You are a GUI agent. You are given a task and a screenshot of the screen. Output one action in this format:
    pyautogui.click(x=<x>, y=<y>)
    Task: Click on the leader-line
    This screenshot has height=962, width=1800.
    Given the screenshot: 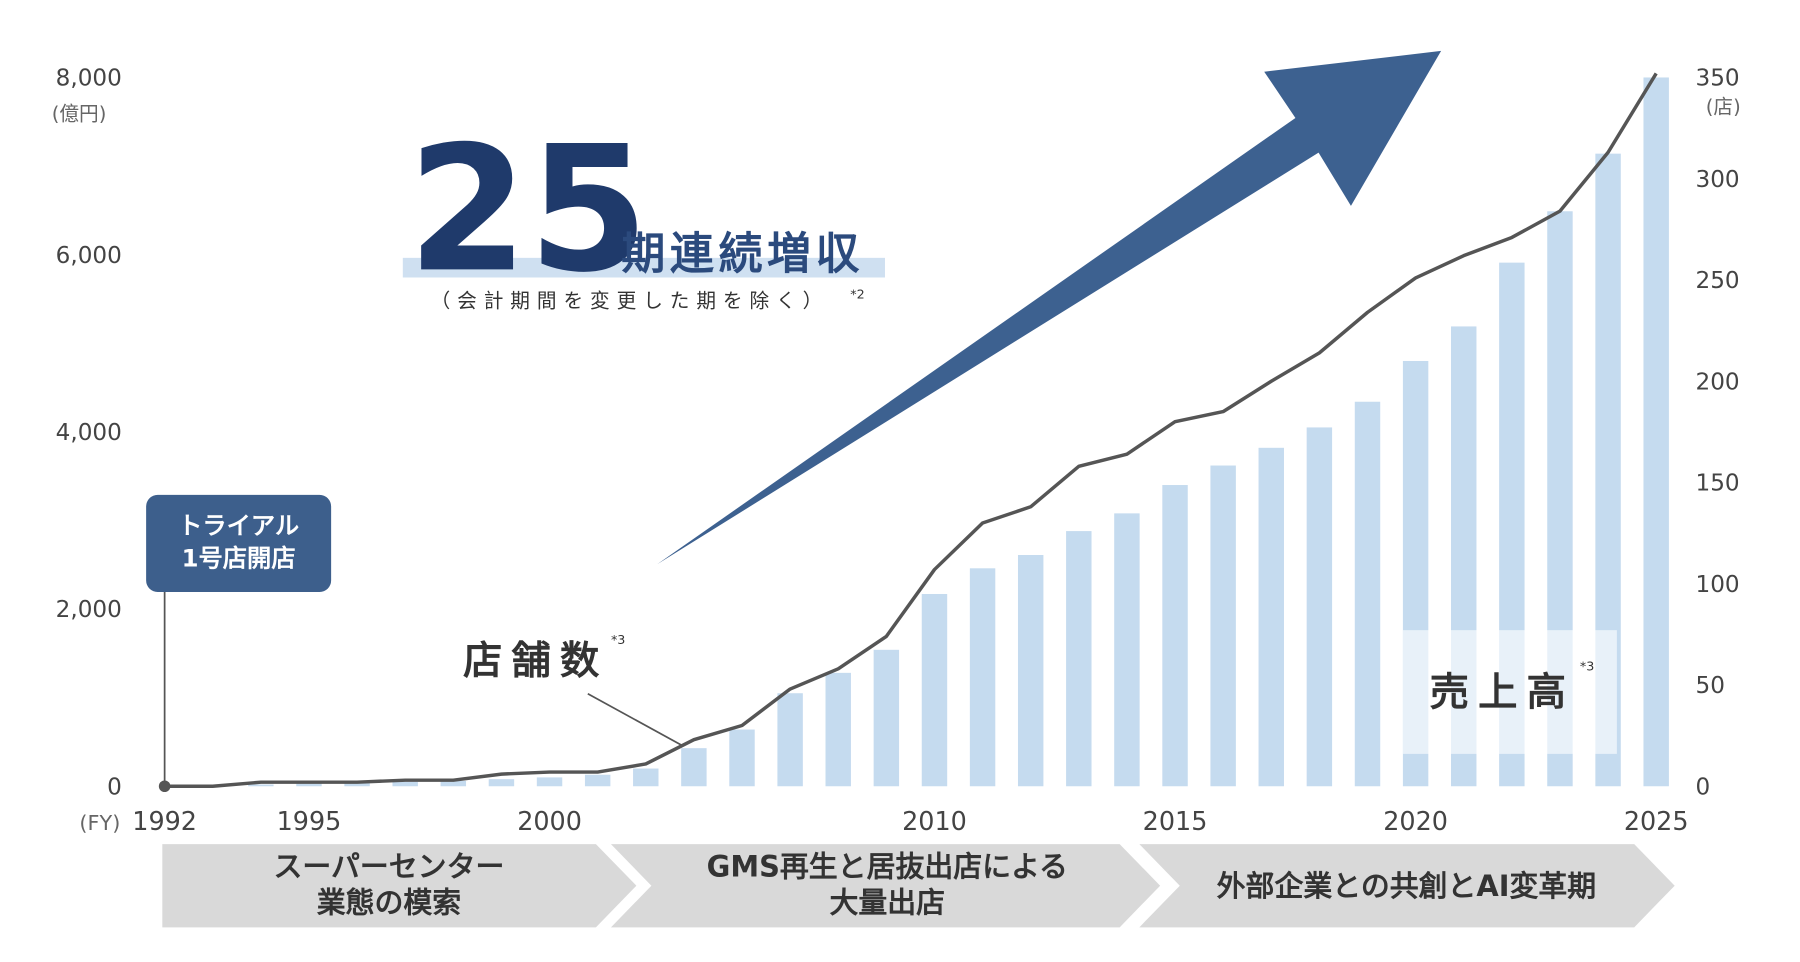 What is the action you would take?
    pyautogui.click(x=635, y=719)
    